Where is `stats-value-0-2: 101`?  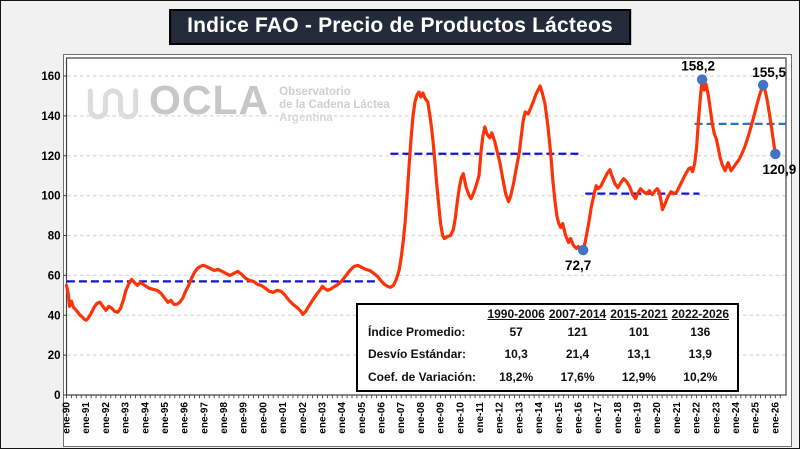 stats-value-0-2: 101 is located at coordinates (638, 332).